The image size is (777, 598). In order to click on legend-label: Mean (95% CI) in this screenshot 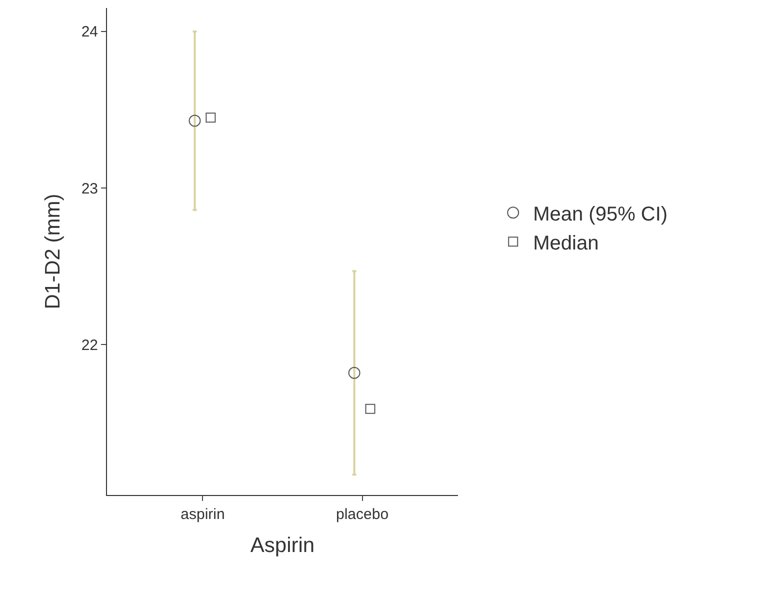, I will do `click(600, 214)`.